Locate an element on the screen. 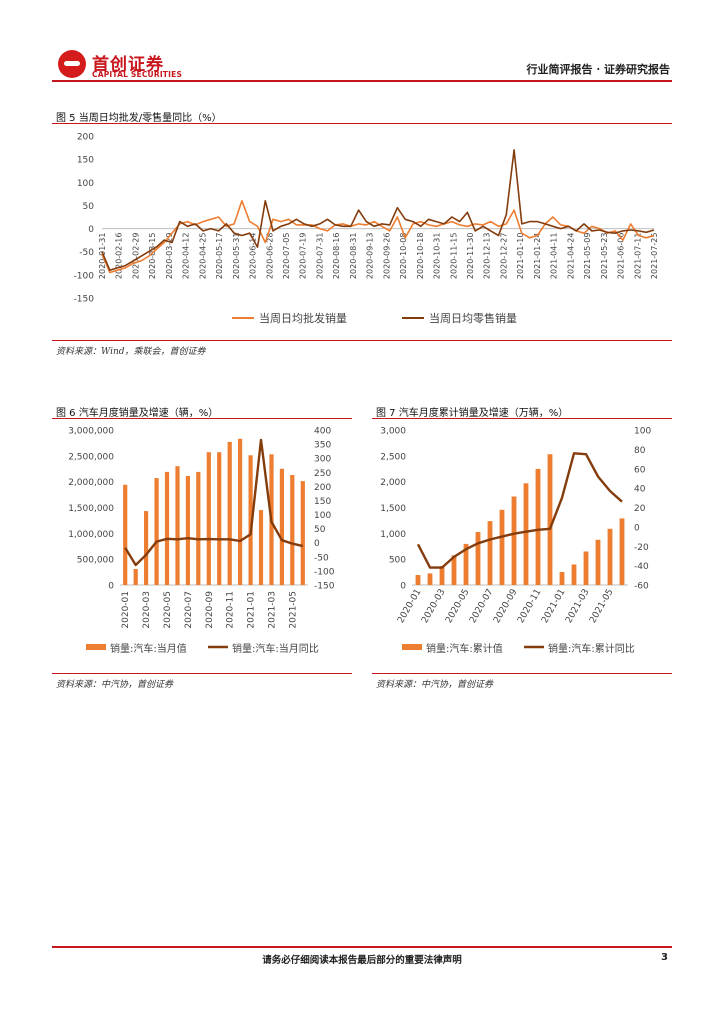 The image size is (724, 1024). x-tick-label: 2021-06-06 is located at coordinates (621, 256).